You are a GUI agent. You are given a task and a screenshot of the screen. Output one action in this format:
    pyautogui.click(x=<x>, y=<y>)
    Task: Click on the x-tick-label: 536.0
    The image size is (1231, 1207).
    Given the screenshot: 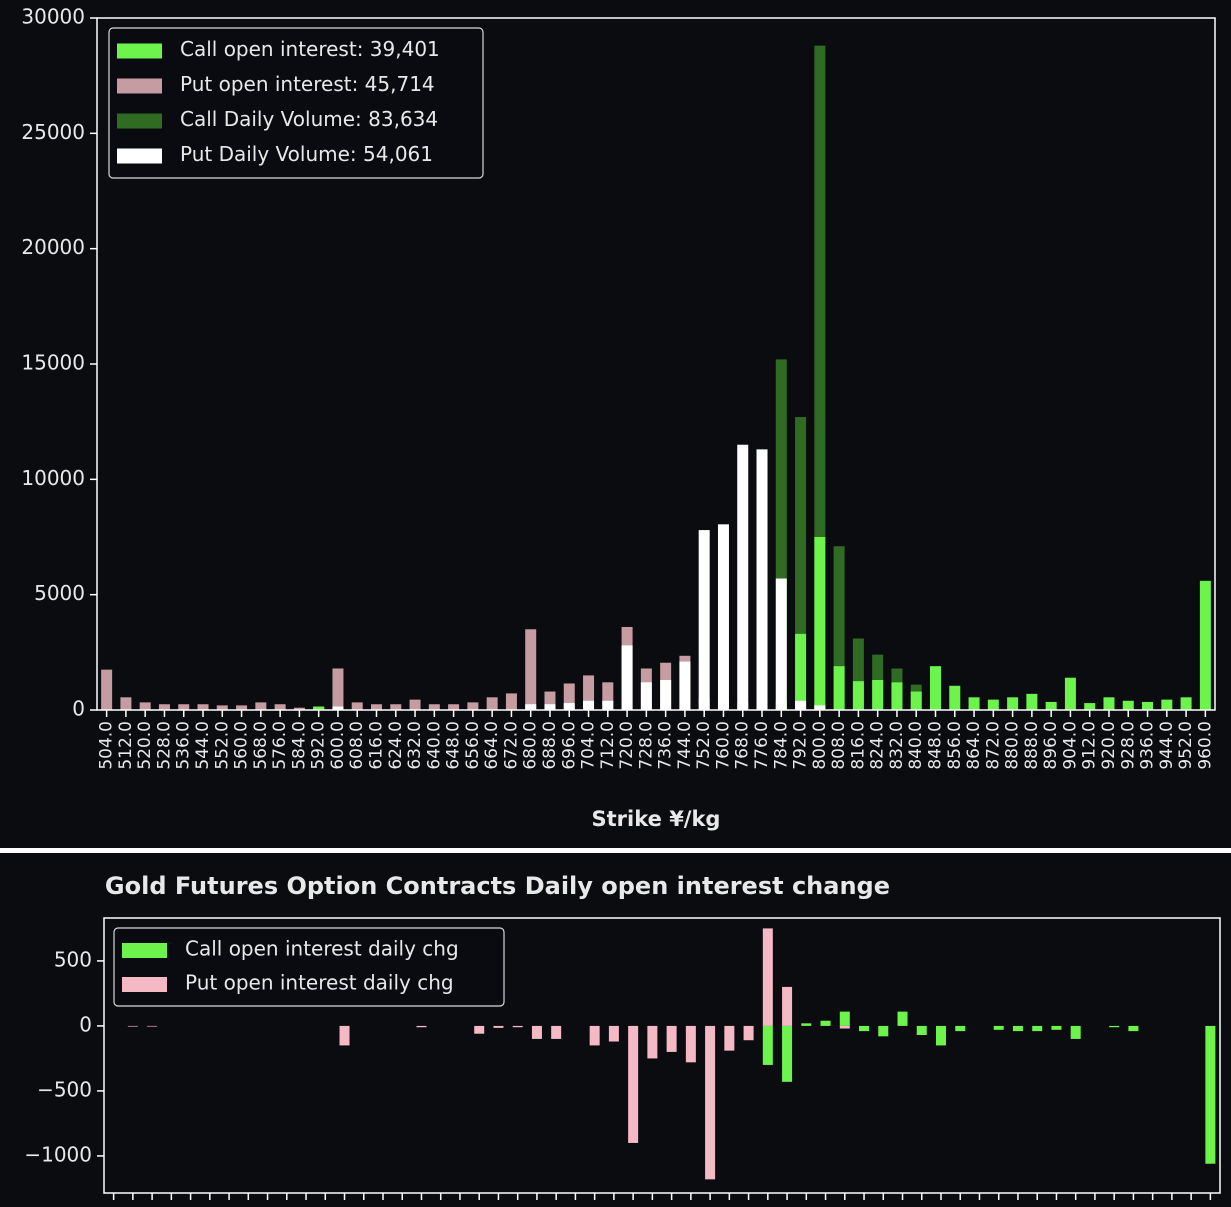 What is the action you would take?
    pyautogui.click(x=184, y=745)
    